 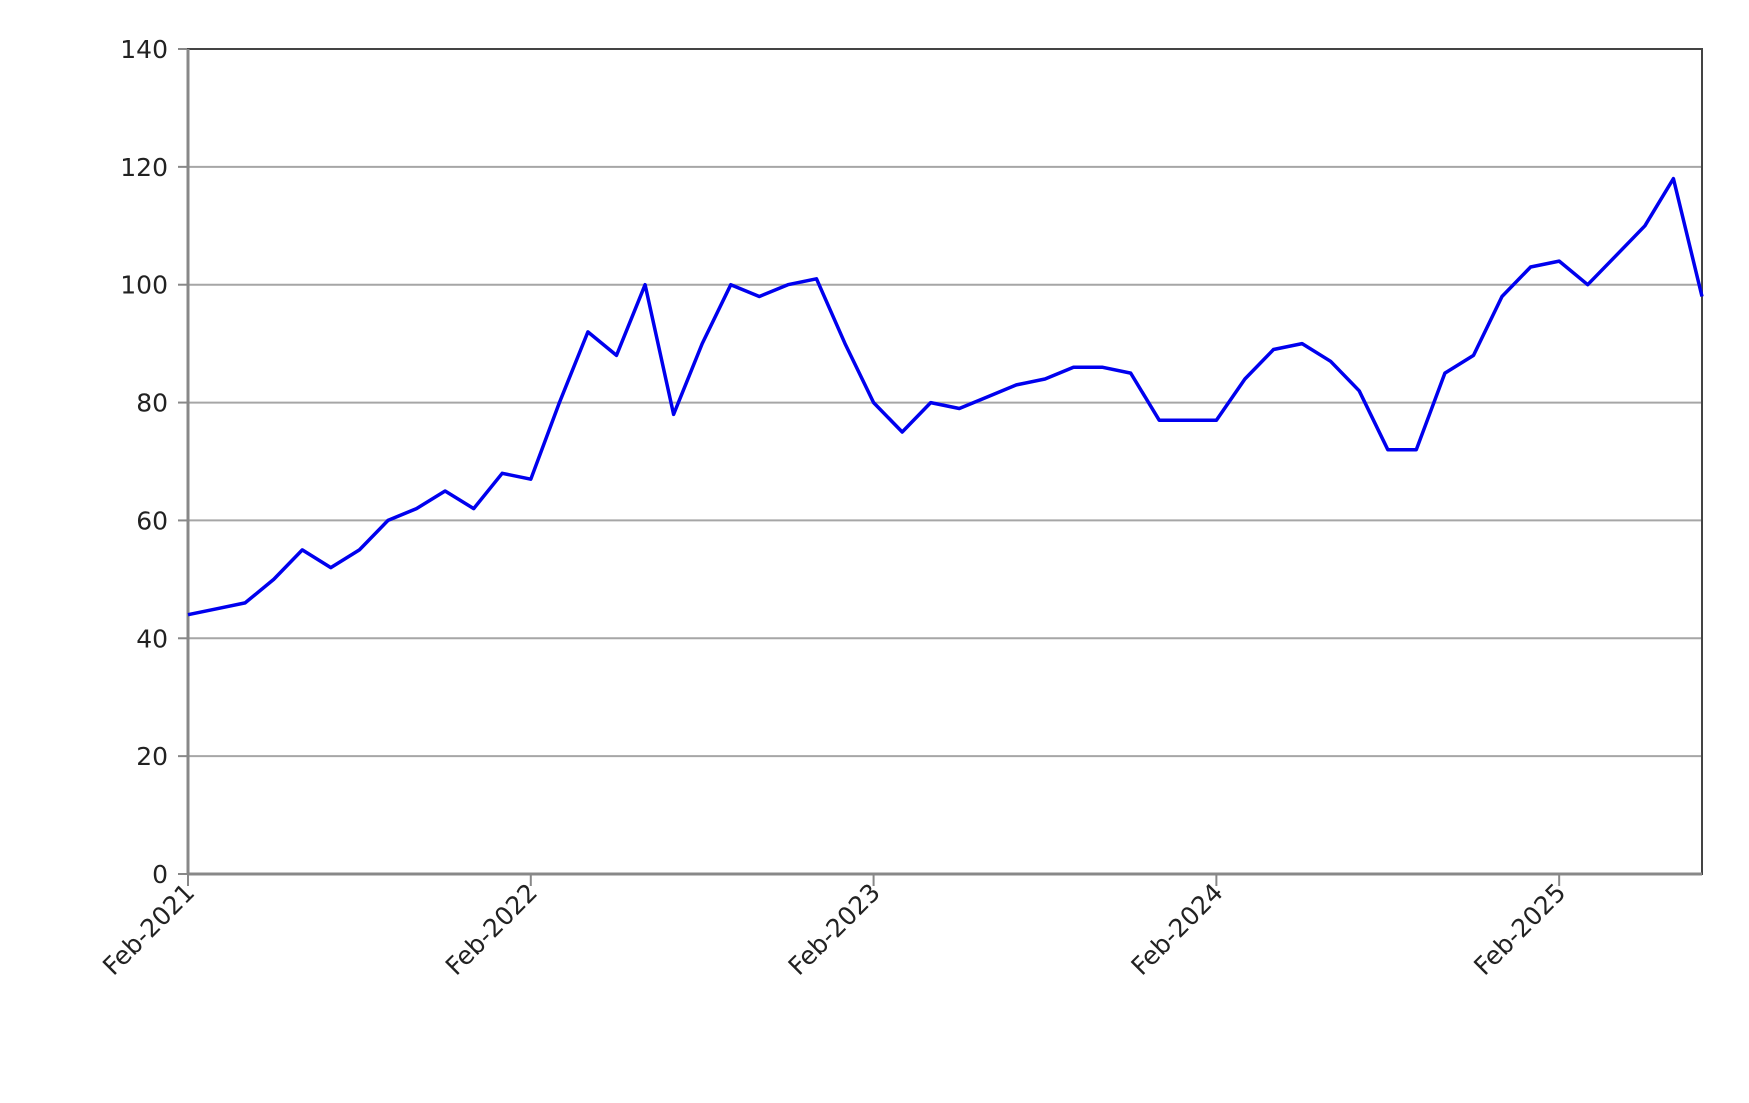 I want to click on x-tick-label: Feb-2022, so click(x=491, y=929).